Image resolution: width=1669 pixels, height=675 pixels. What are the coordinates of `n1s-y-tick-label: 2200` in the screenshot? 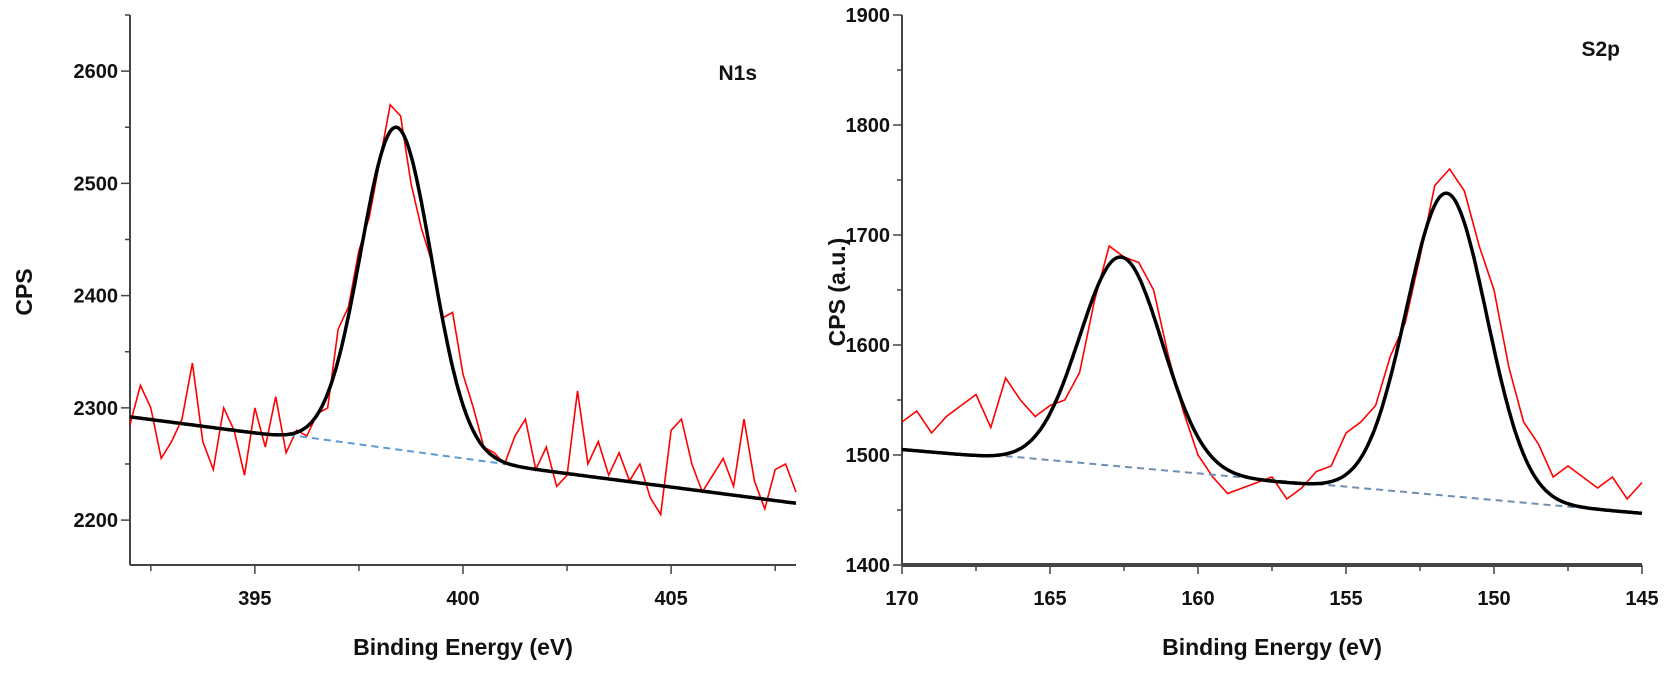 It's located at (96, 521).